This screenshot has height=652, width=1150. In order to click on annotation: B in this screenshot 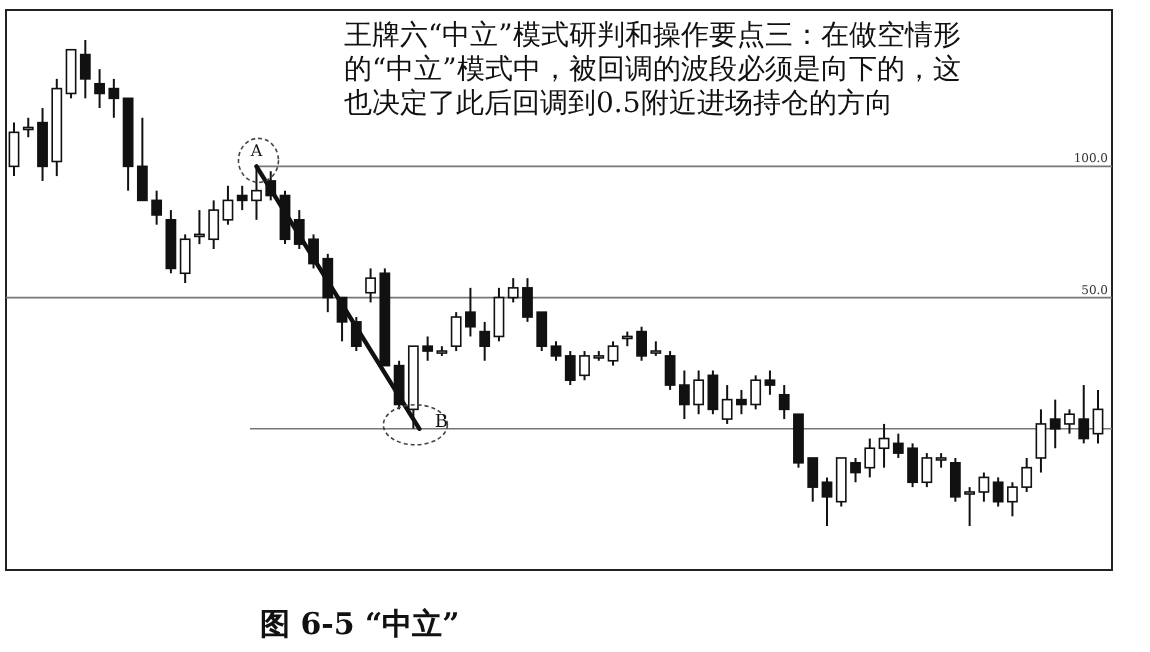, I will do `click(441, 422)`.